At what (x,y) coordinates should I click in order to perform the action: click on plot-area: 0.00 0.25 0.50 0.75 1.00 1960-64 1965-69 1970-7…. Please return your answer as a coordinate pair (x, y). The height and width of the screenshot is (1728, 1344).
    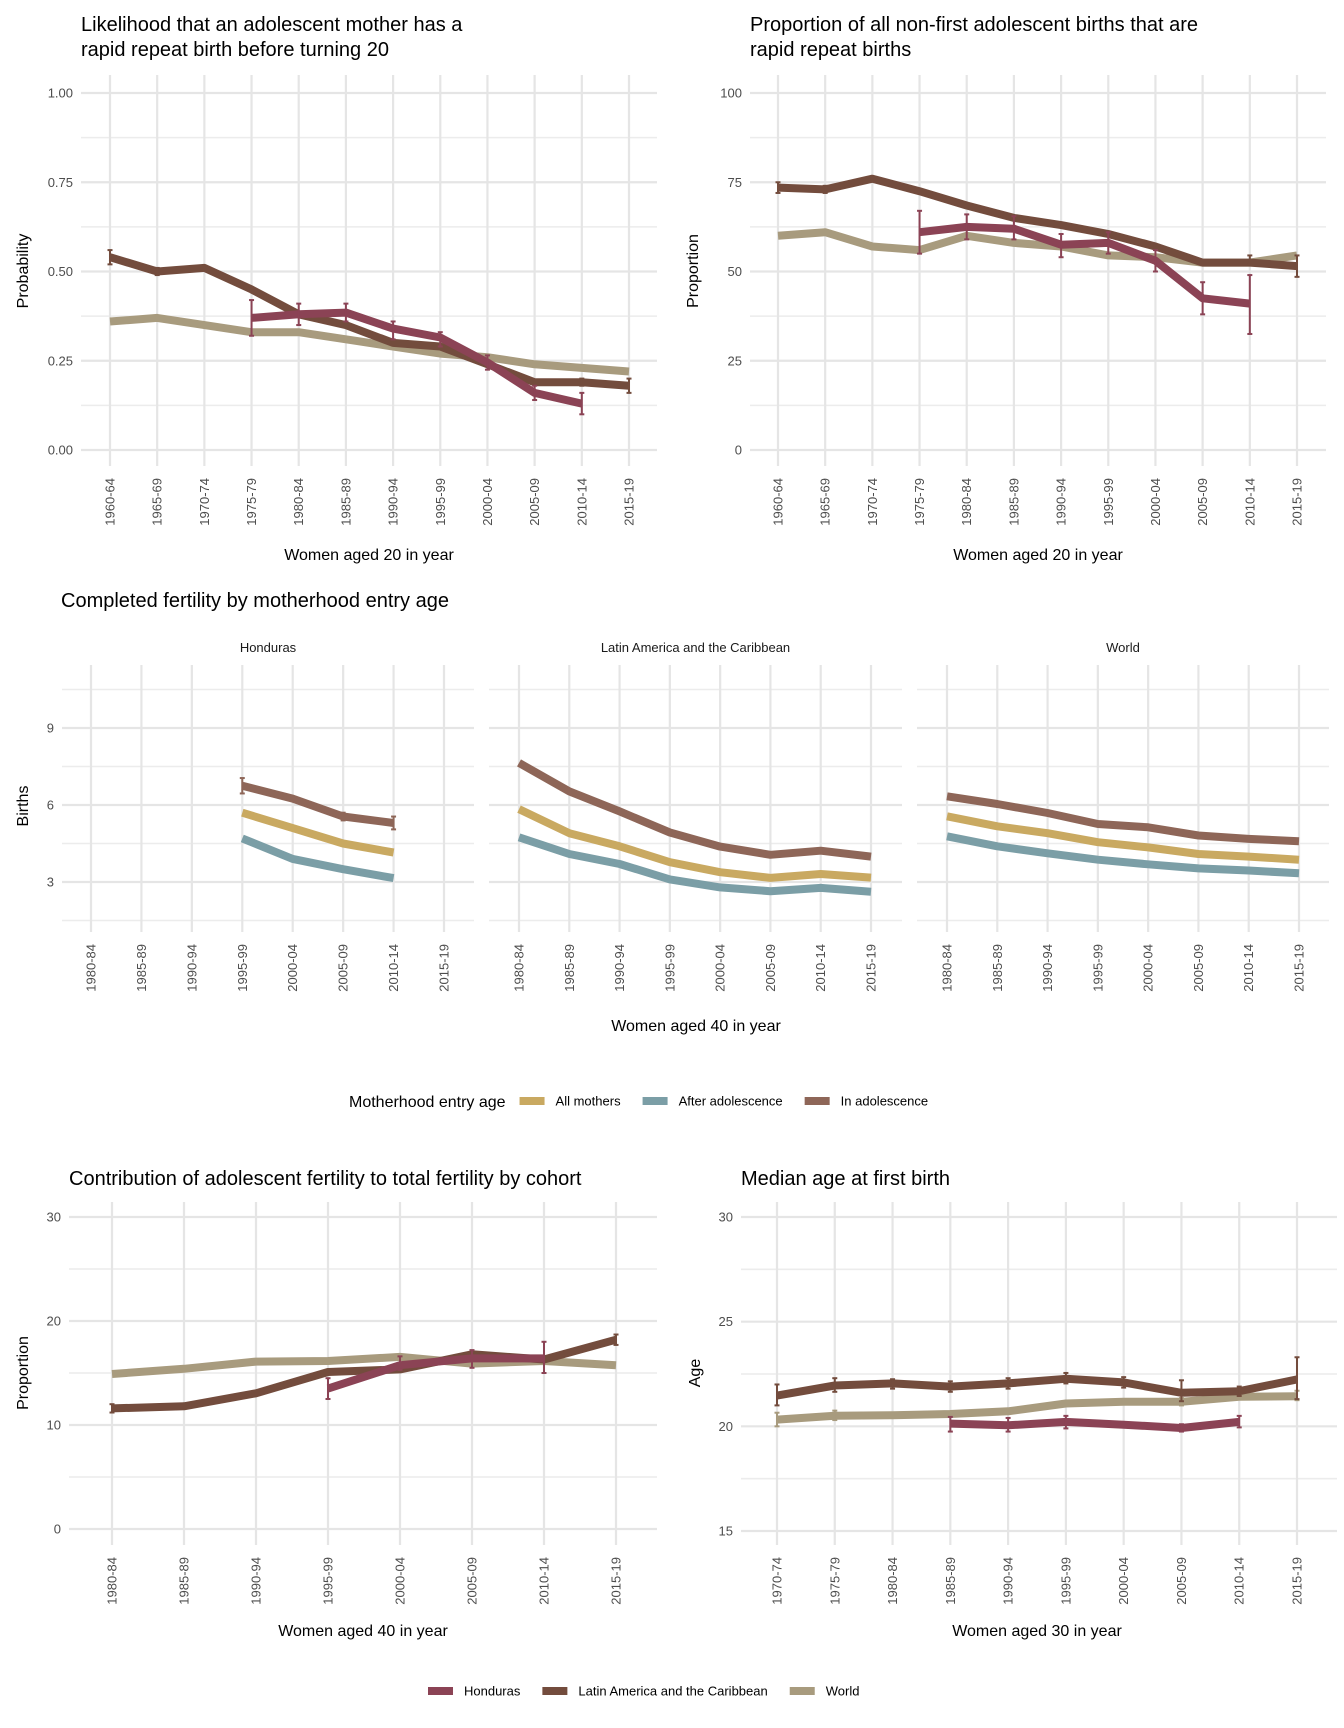
    Looking at the image, I should click on (352, 300).